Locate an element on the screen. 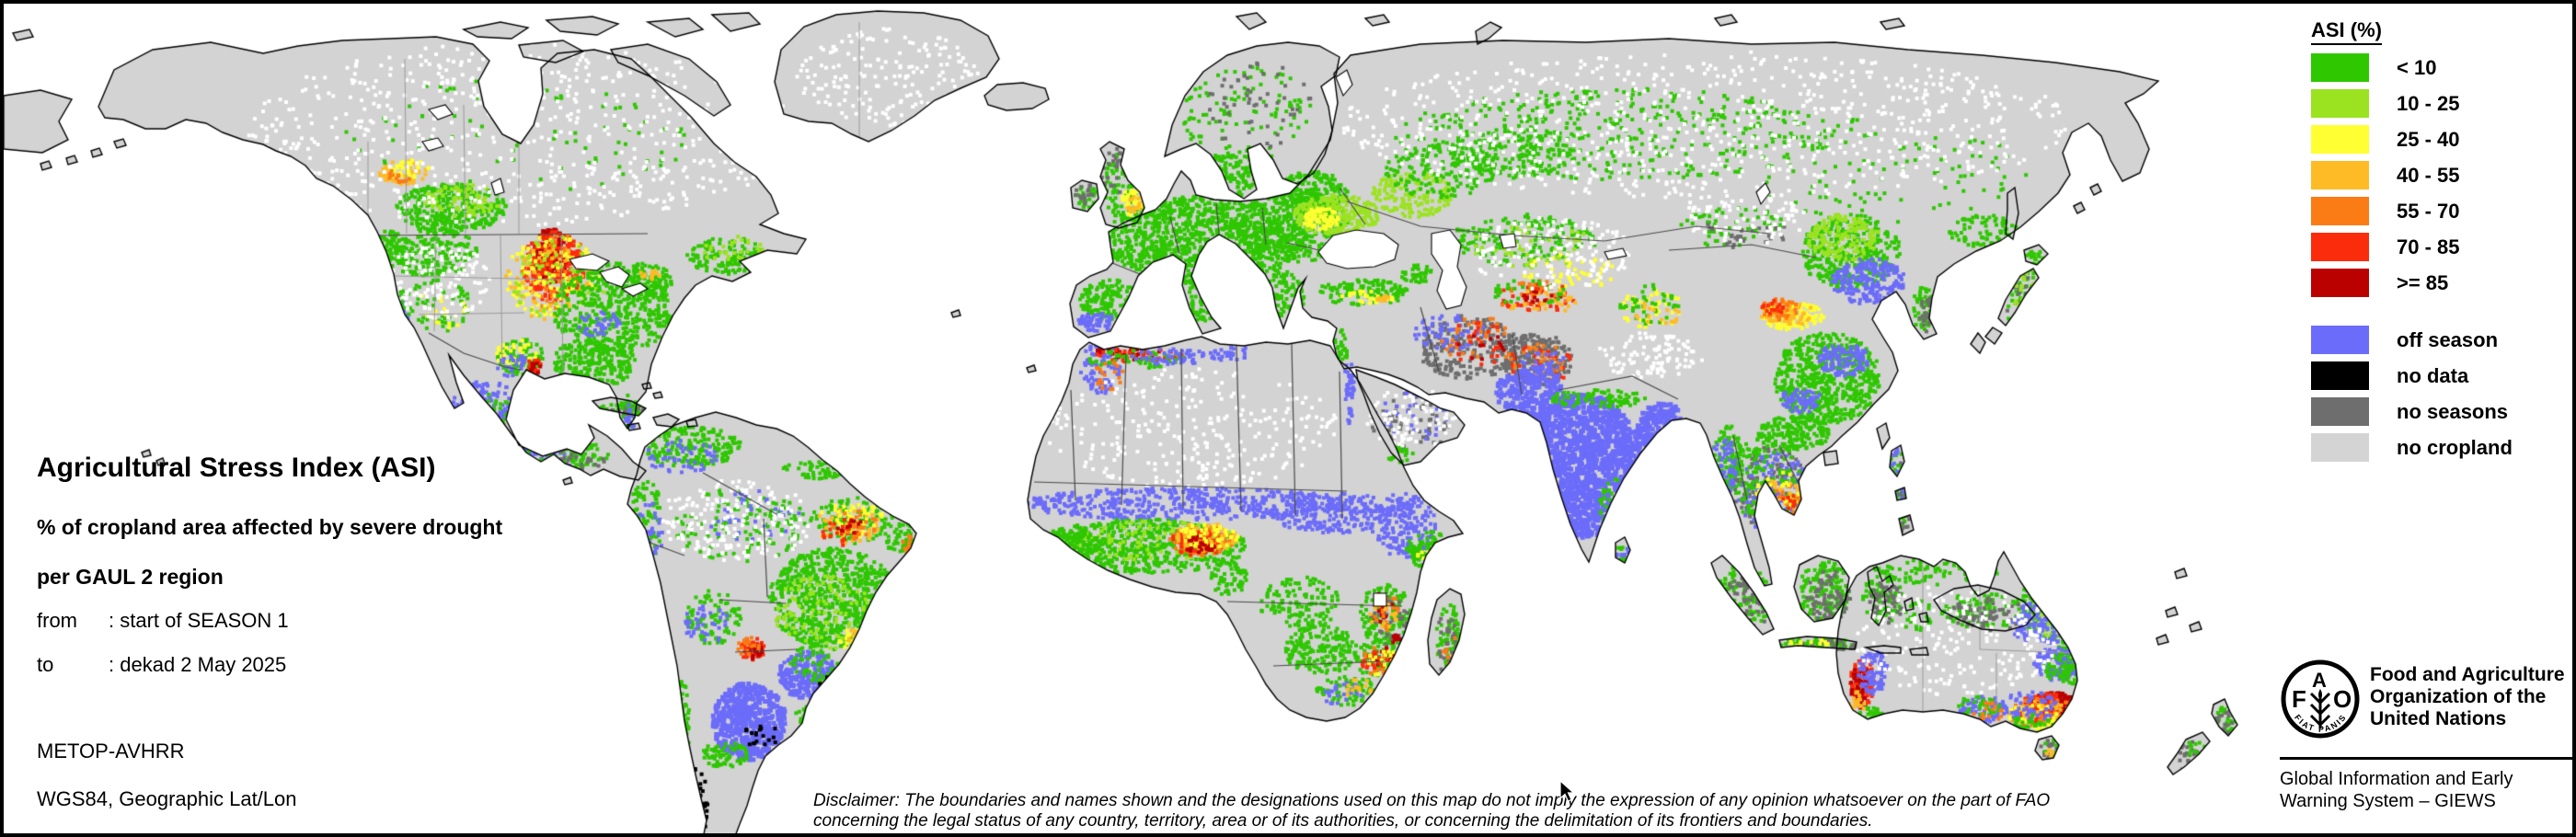 The width and height of the screenshot is (2576, 837). map-title: Agricultural Stress Index (ASI) is located at coordinates (236, 468).